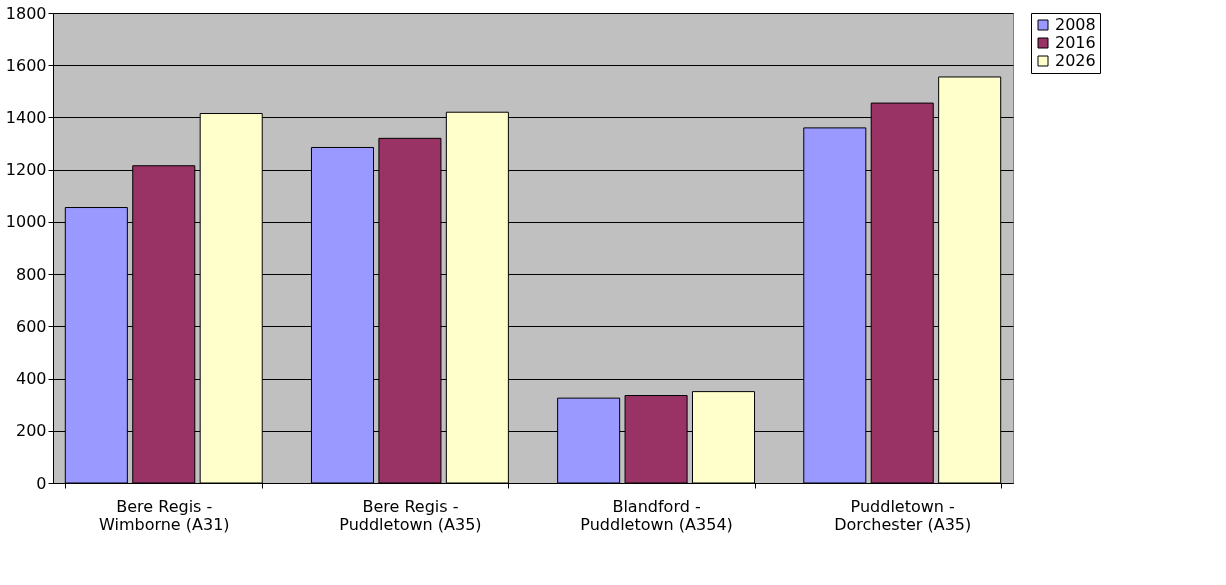 This screenshot has height=585, width=1226. I want to click on x-tick-label: Blandford - Puddletown (A354), so click(656, 515).